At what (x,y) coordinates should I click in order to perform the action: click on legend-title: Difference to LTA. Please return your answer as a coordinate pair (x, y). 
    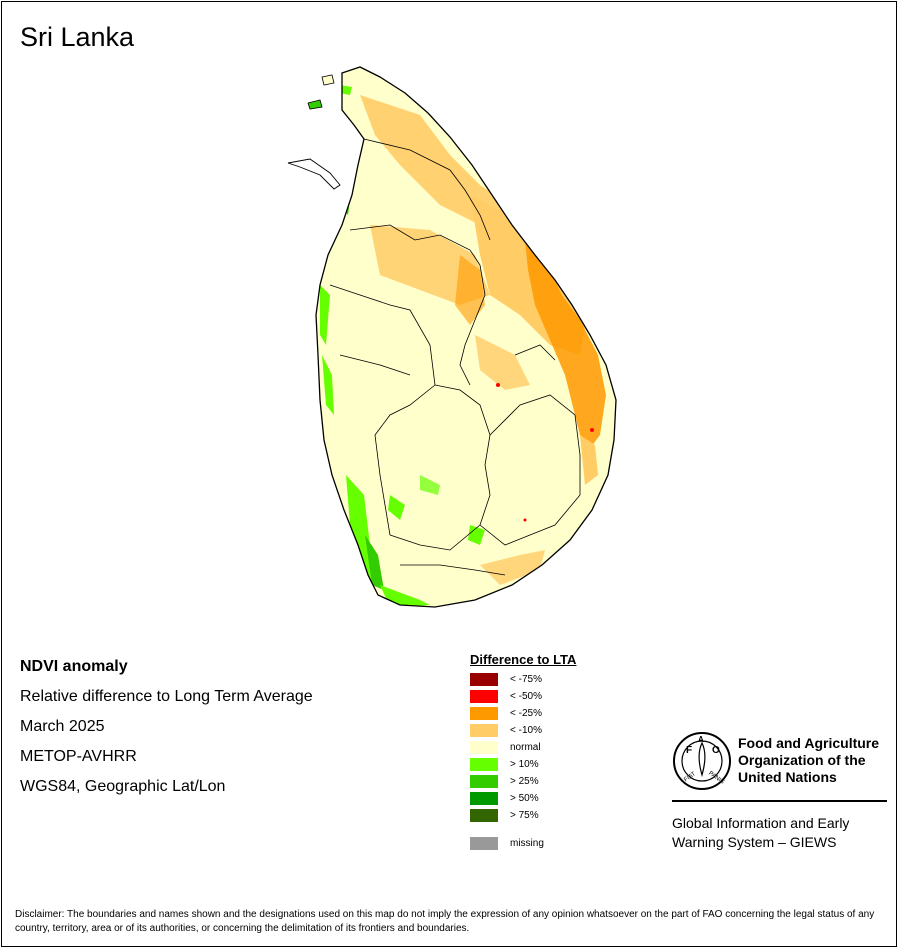
    Looking at the image, I should click on (523, 659).